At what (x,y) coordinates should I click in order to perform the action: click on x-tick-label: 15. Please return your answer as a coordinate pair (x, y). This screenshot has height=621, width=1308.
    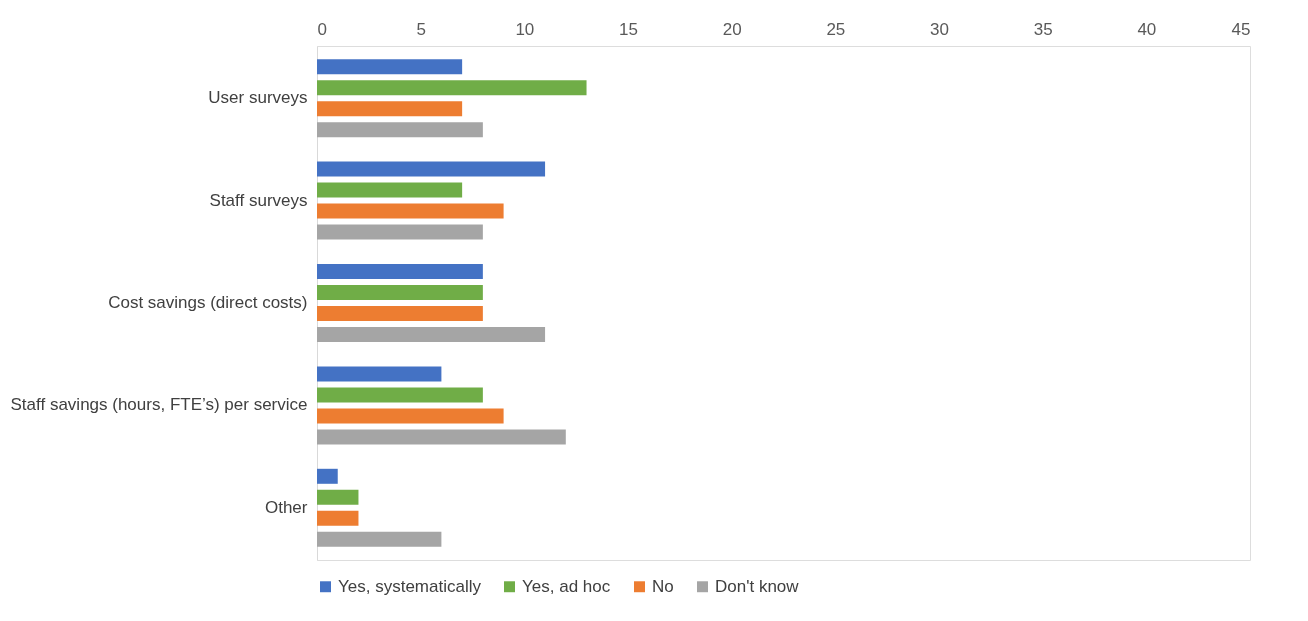
    Looking at the image, I should click on (628, 29).